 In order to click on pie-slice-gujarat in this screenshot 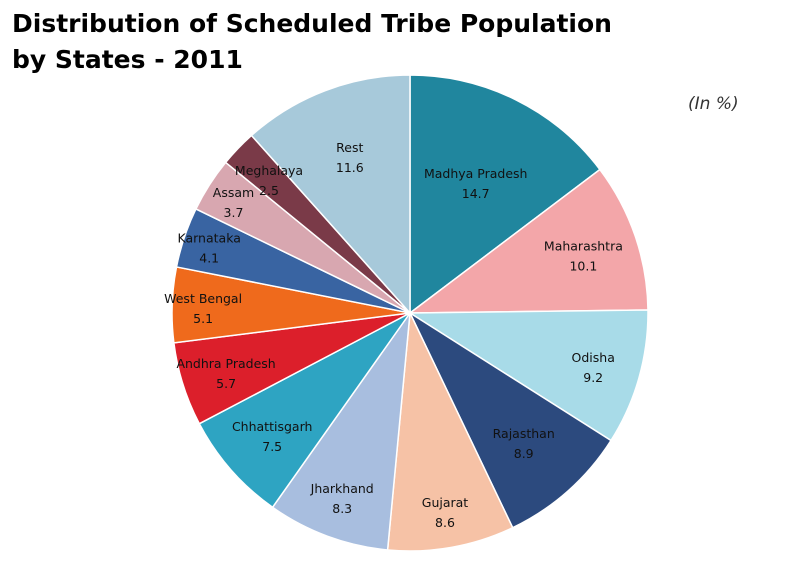, I will do `click(450, 431)`.